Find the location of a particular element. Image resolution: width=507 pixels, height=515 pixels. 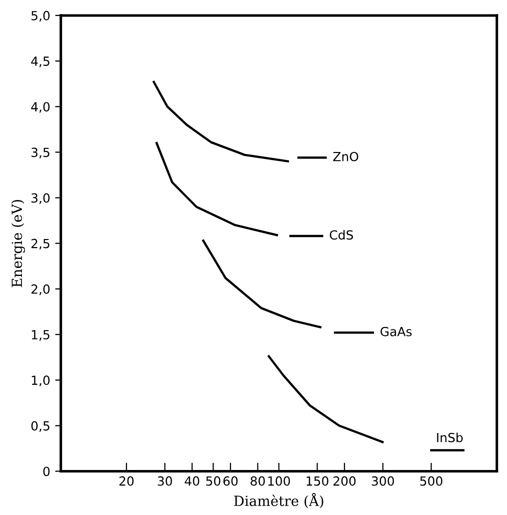

series-label: ZnO is located at coordinates (345, 157).